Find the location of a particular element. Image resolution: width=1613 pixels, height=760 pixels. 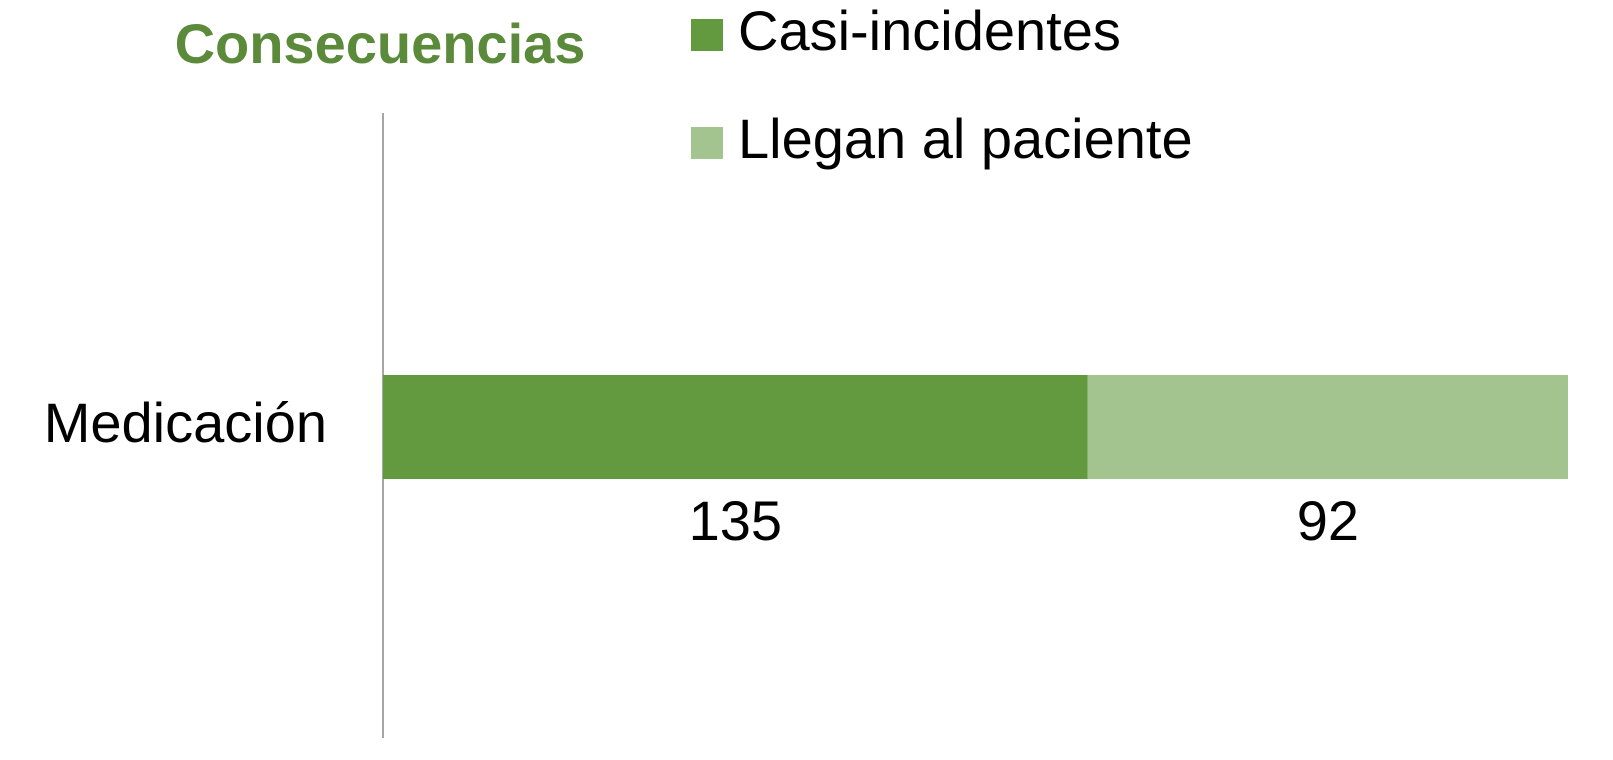

y-tick-label: Medicación is located at coordinates (185, 422).